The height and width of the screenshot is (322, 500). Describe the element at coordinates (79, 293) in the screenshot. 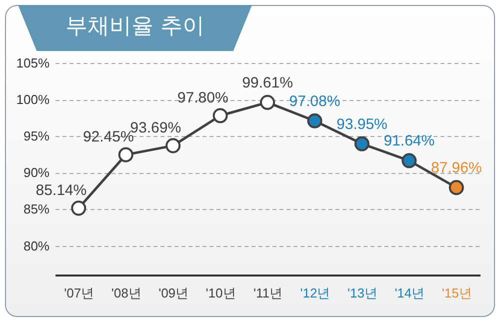

I see `x-tick-label: '07년` at that location.